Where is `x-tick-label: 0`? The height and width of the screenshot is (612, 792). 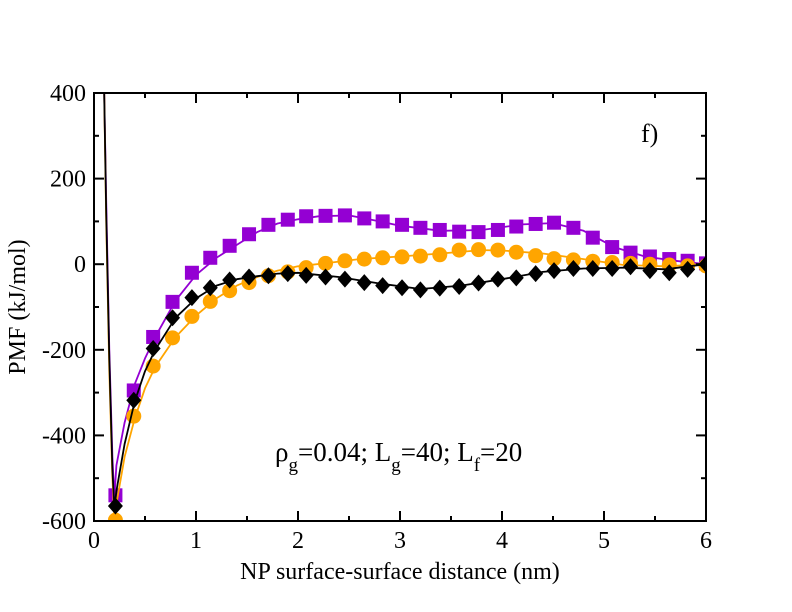 x-tick-label: 0 is located at coordinates (94, 541).